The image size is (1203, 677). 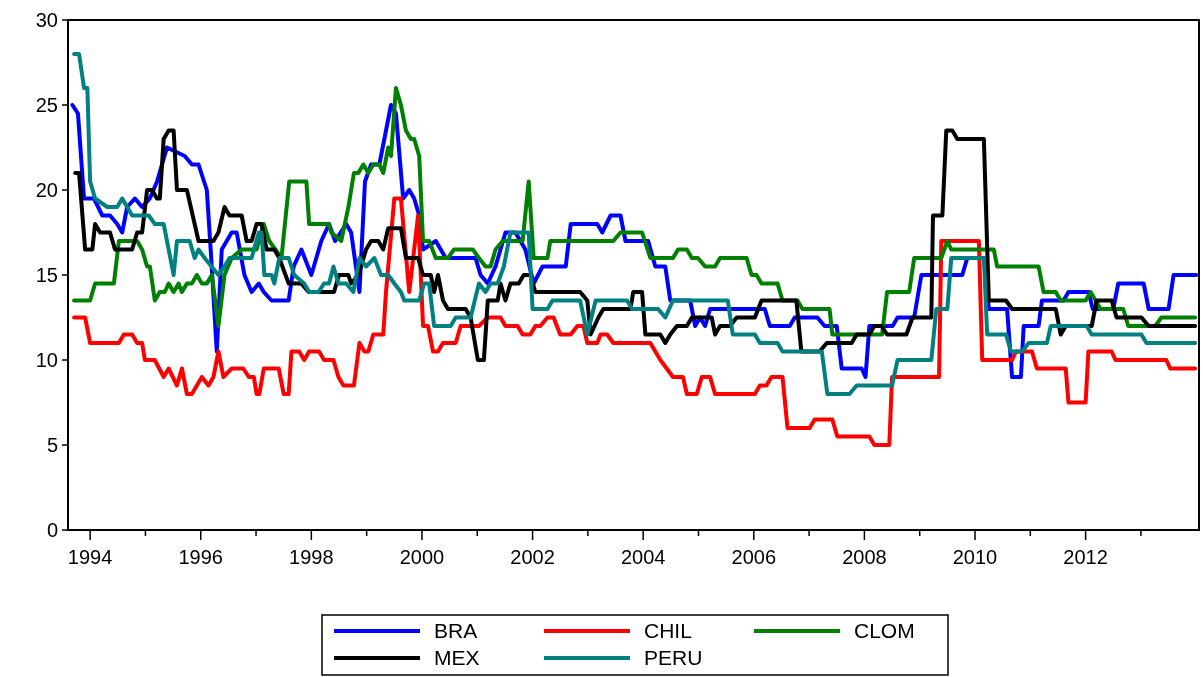 What do you see at coordinates (52, 530) in the screenshot?
I see `y-tick-label: 0` at bounding box center [52, 530].